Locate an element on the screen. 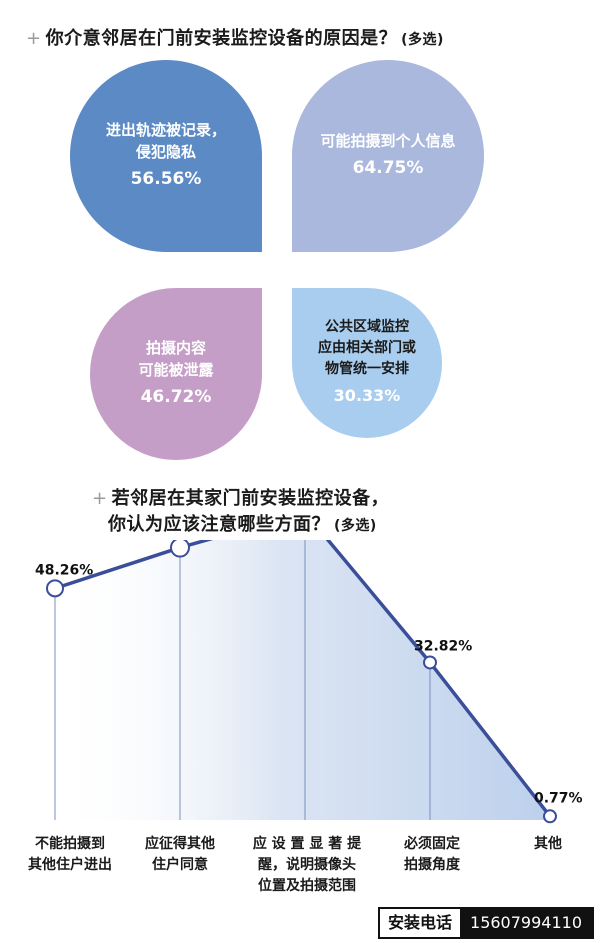 Image resolution: width=600 pixels, height=943 pixels. category-label: 不能拍摄到 其他住户进出 is located at coordinates (70, 854).